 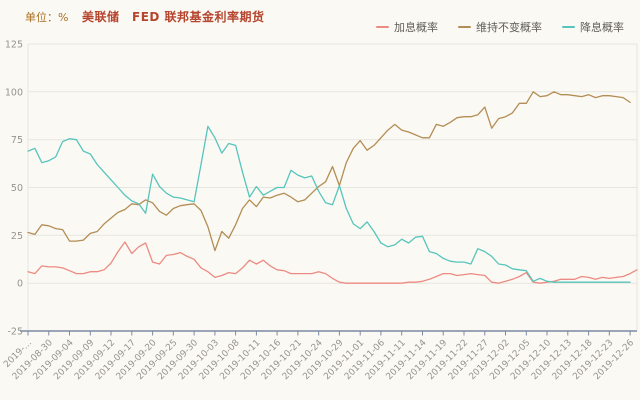 I want to click on svg-text: 0, so click(x=20, y=284).